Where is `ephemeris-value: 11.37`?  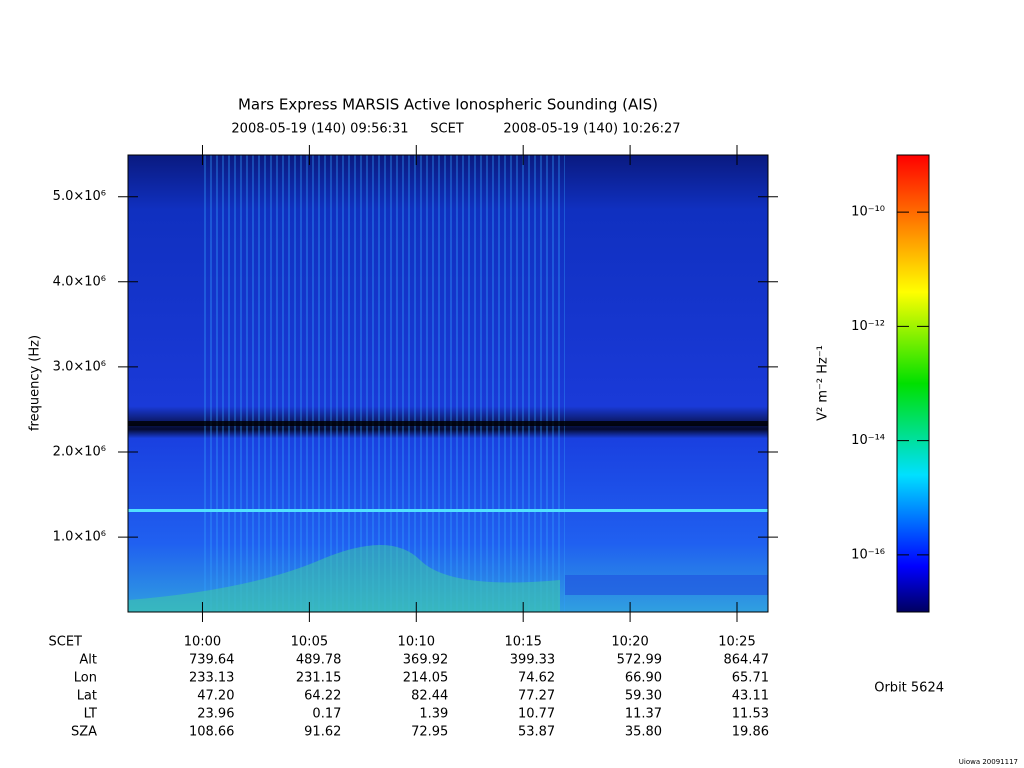 ephemeris-value: 11.37 is located at coordinates (643, 714).